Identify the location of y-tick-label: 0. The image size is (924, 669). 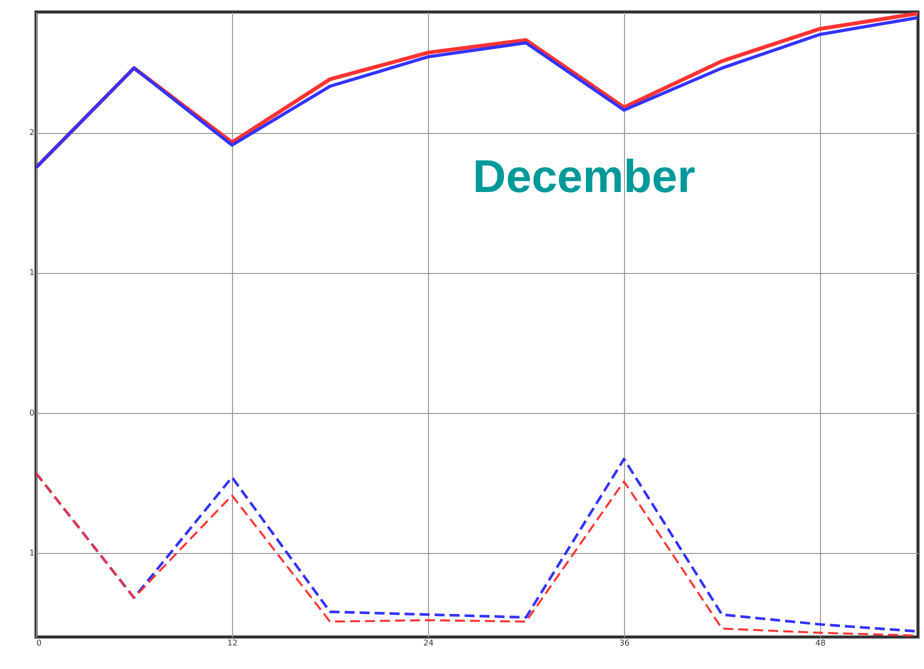
(31, 413).